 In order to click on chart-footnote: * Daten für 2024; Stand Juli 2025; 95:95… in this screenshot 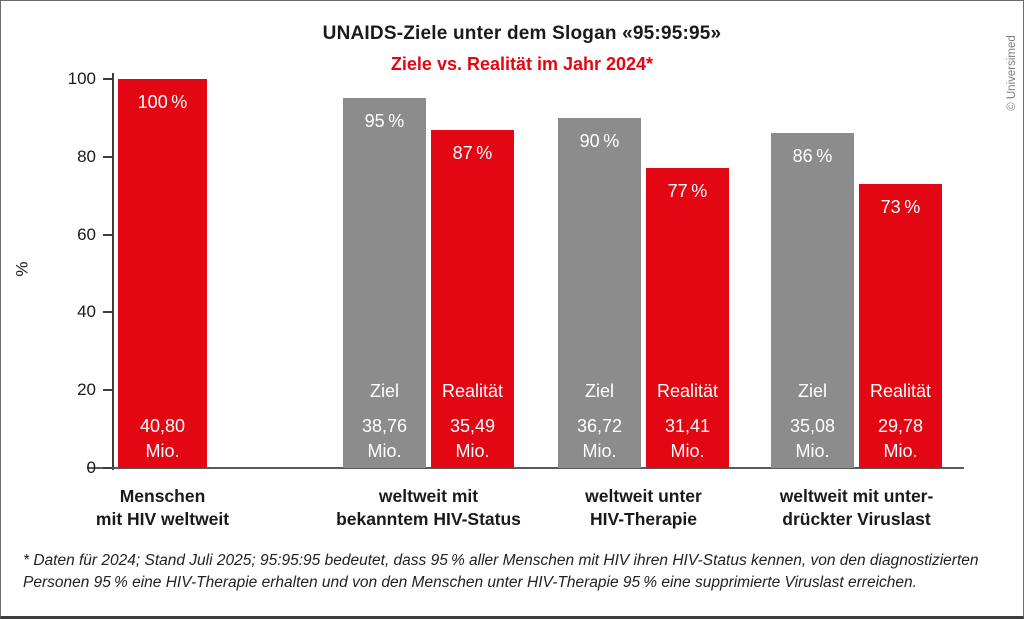, I will do `click(515, 572)`.